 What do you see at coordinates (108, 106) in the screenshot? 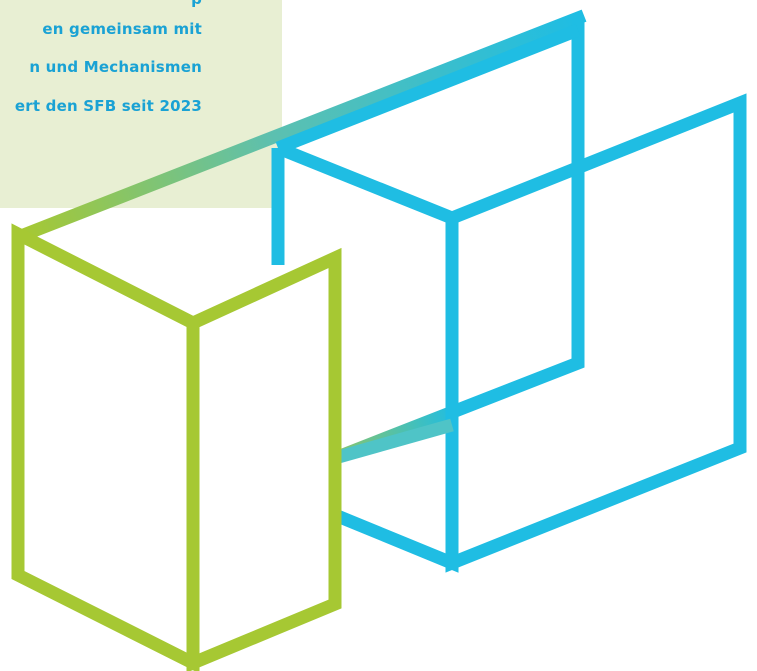
I see `text-line-3: ert den SFB seit 2023` at bounding box center [108, 106].